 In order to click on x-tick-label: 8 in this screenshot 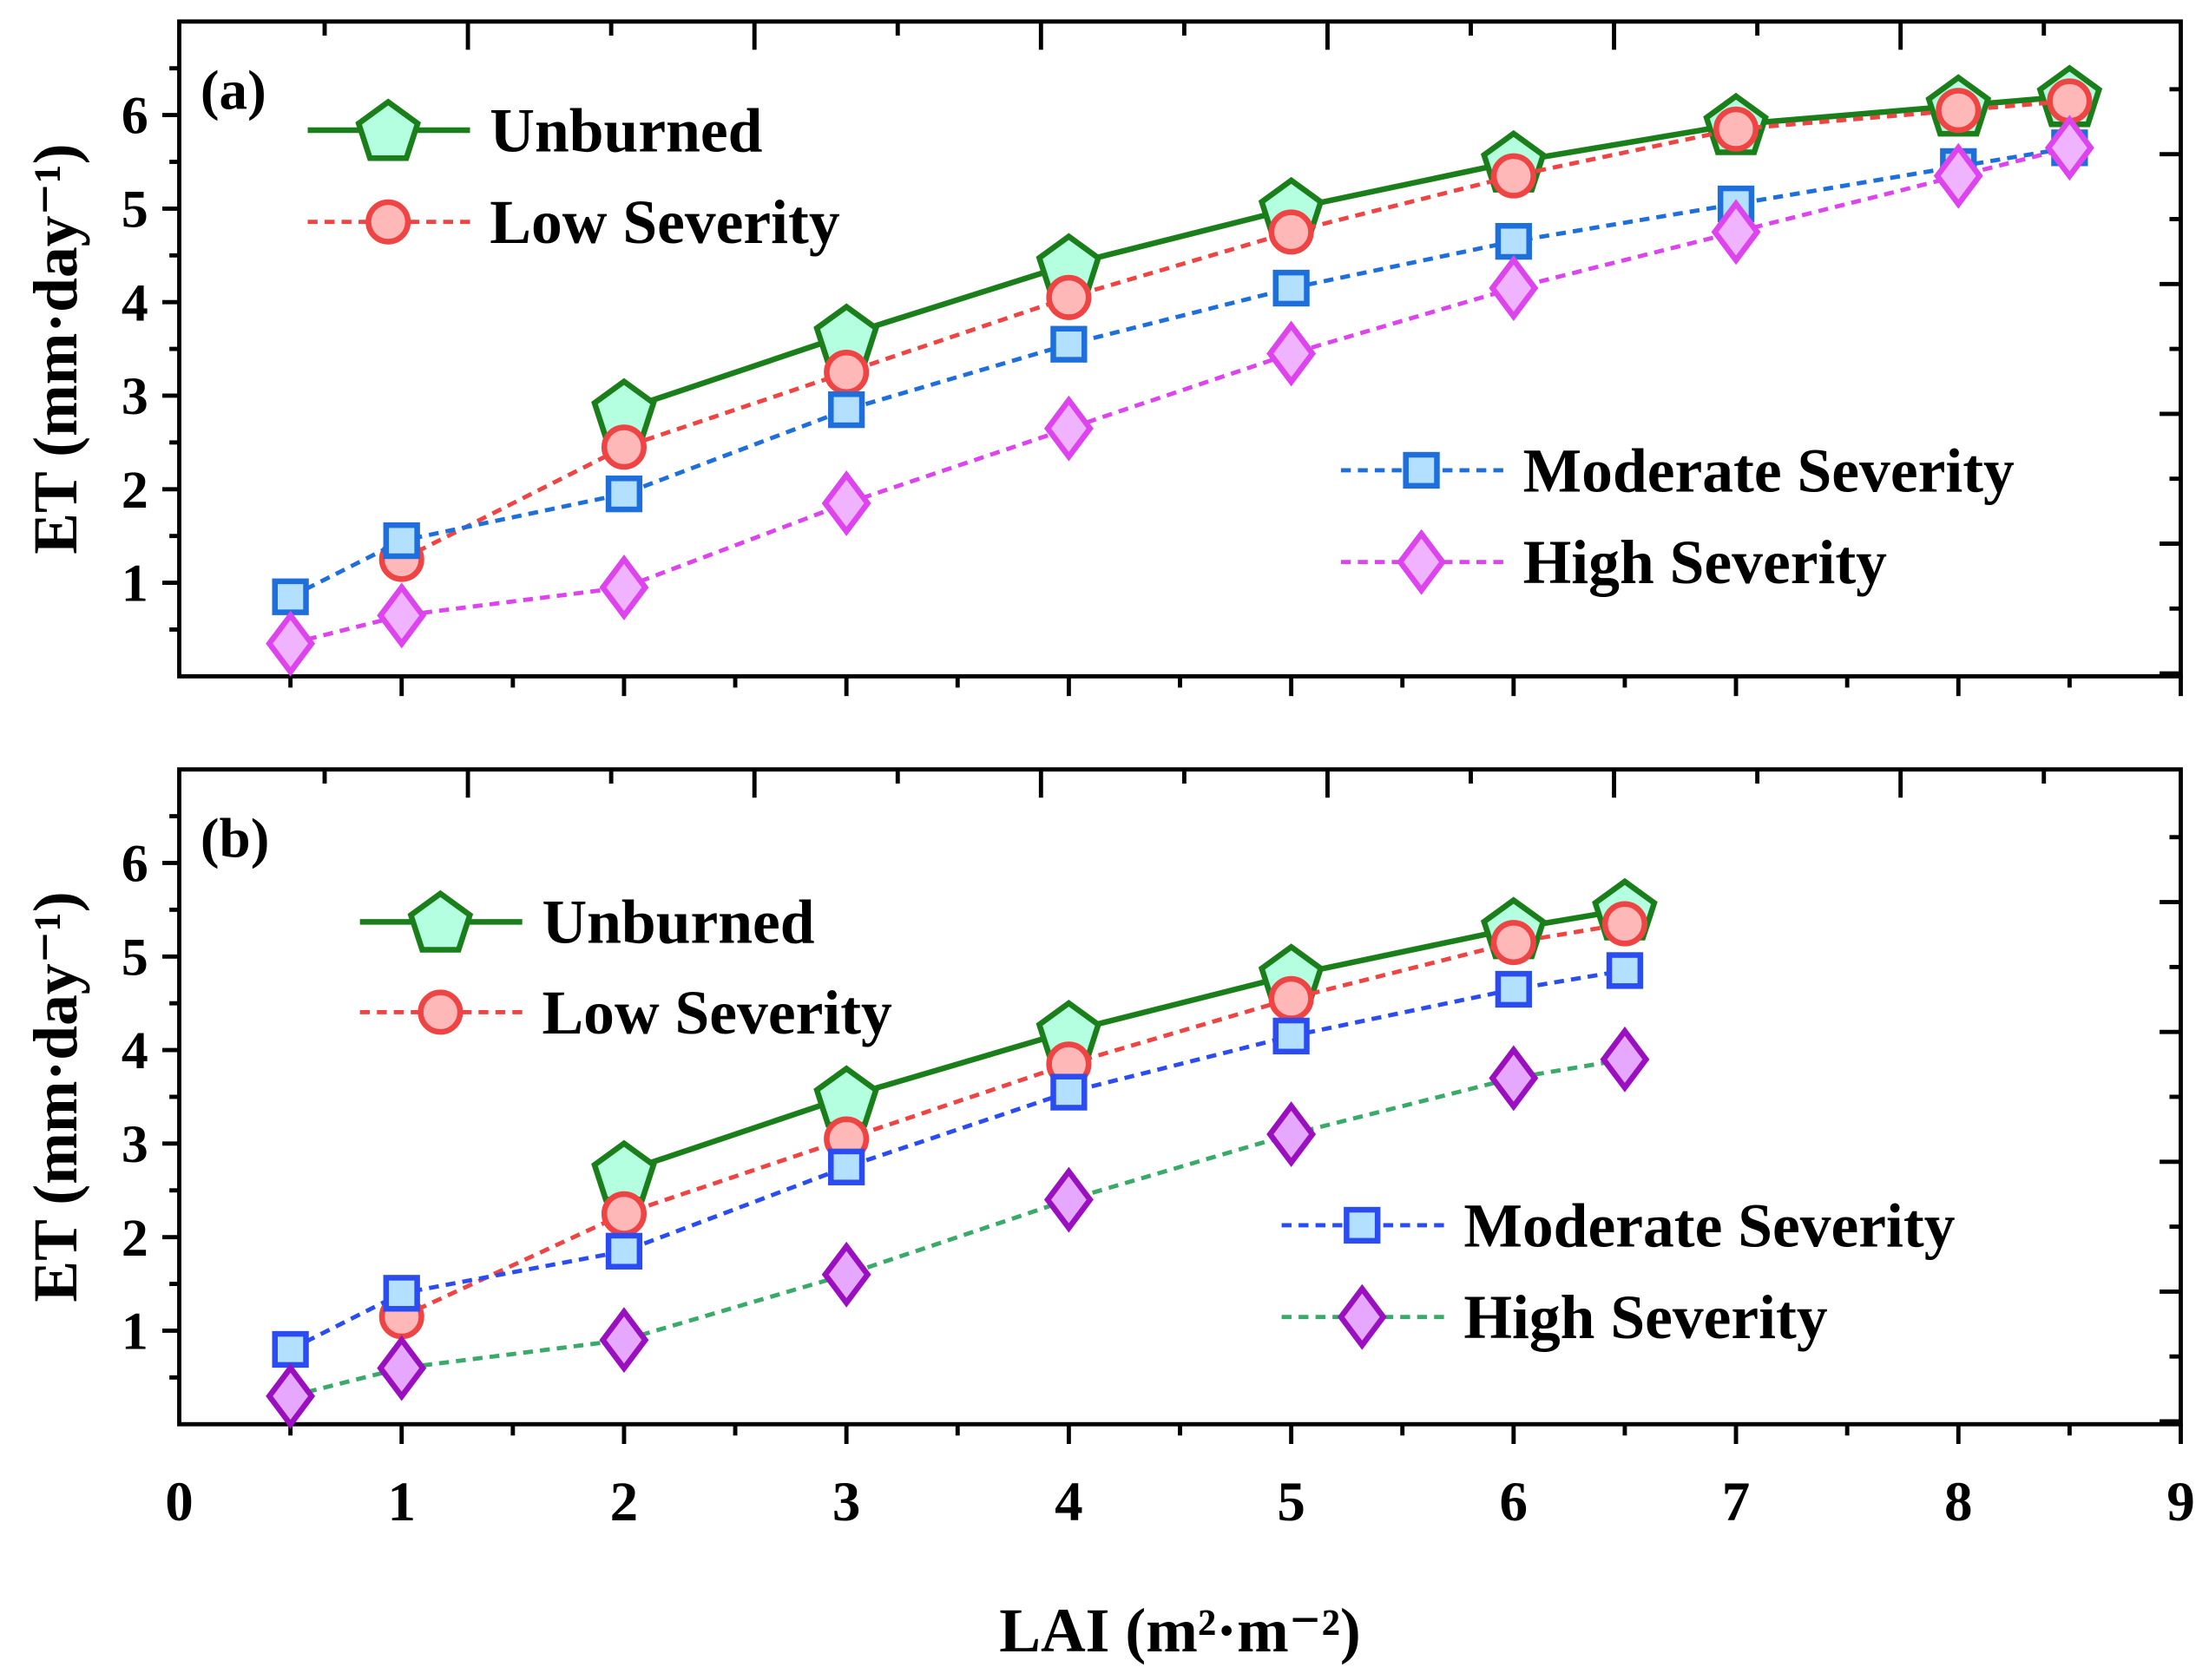, I will do `click(1959, 1502)`.